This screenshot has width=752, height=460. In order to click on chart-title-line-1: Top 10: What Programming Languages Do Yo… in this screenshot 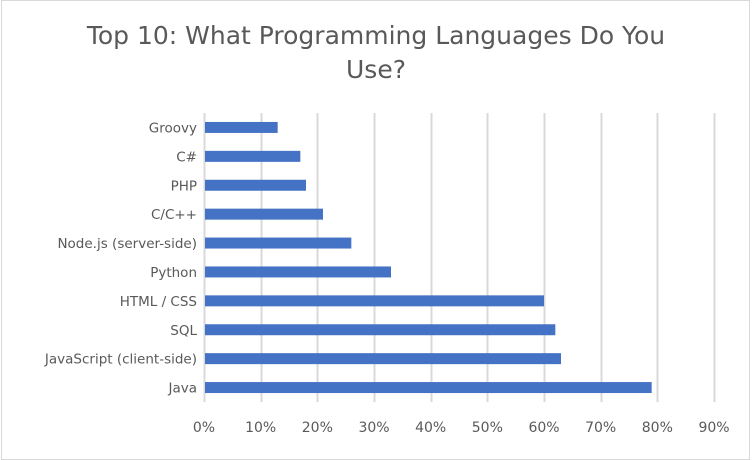, I will do `click(376, 35)`.